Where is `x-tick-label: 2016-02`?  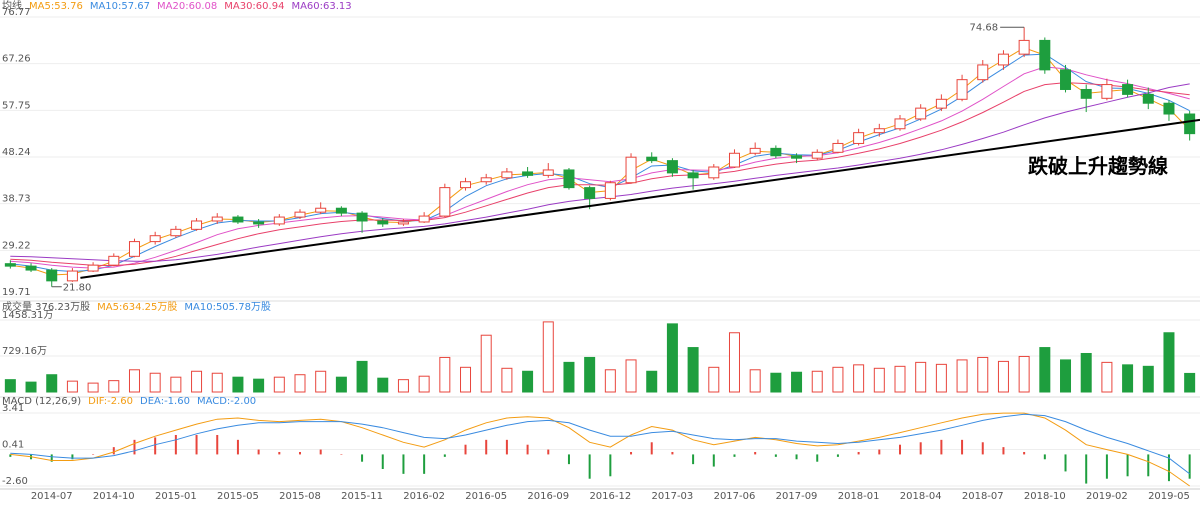 x-tick-label: 2016-02 is located at coordinates (424, 496).